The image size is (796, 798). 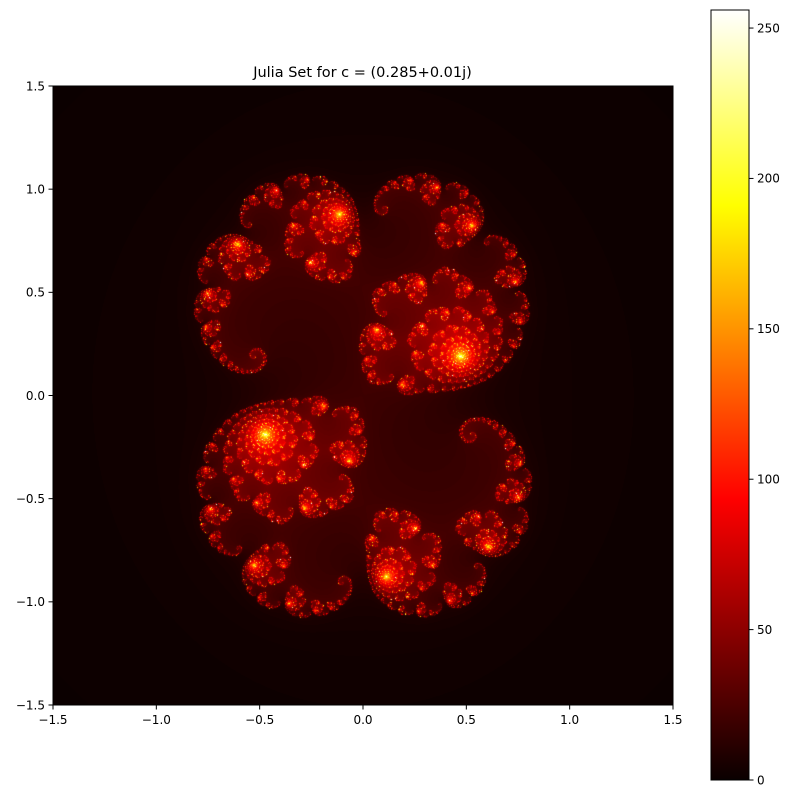 I want to click on x-tick-label: −1.0, so click(x=156, y=720).